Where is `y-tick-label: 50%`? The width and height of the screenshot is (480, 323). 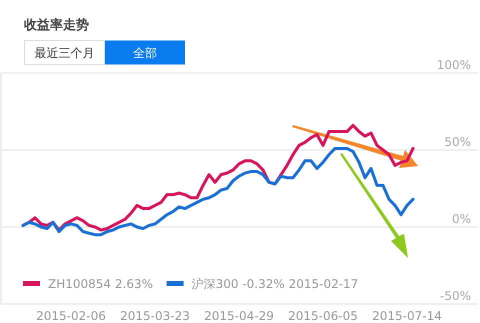
y-tick-label: 50% is located at coordinates (457, 142).